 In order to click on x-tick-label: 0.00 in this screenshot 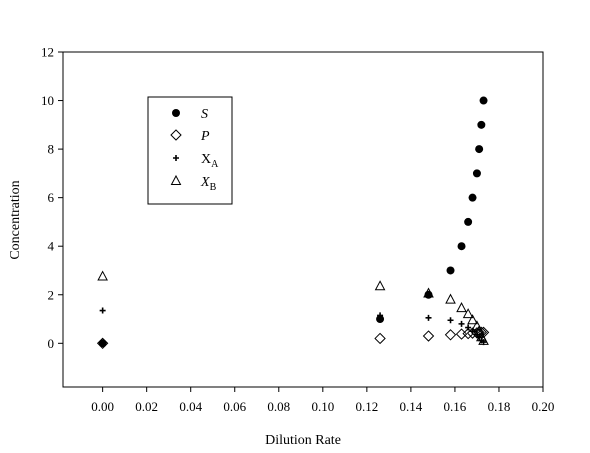, I will do `click(102, 406)`.